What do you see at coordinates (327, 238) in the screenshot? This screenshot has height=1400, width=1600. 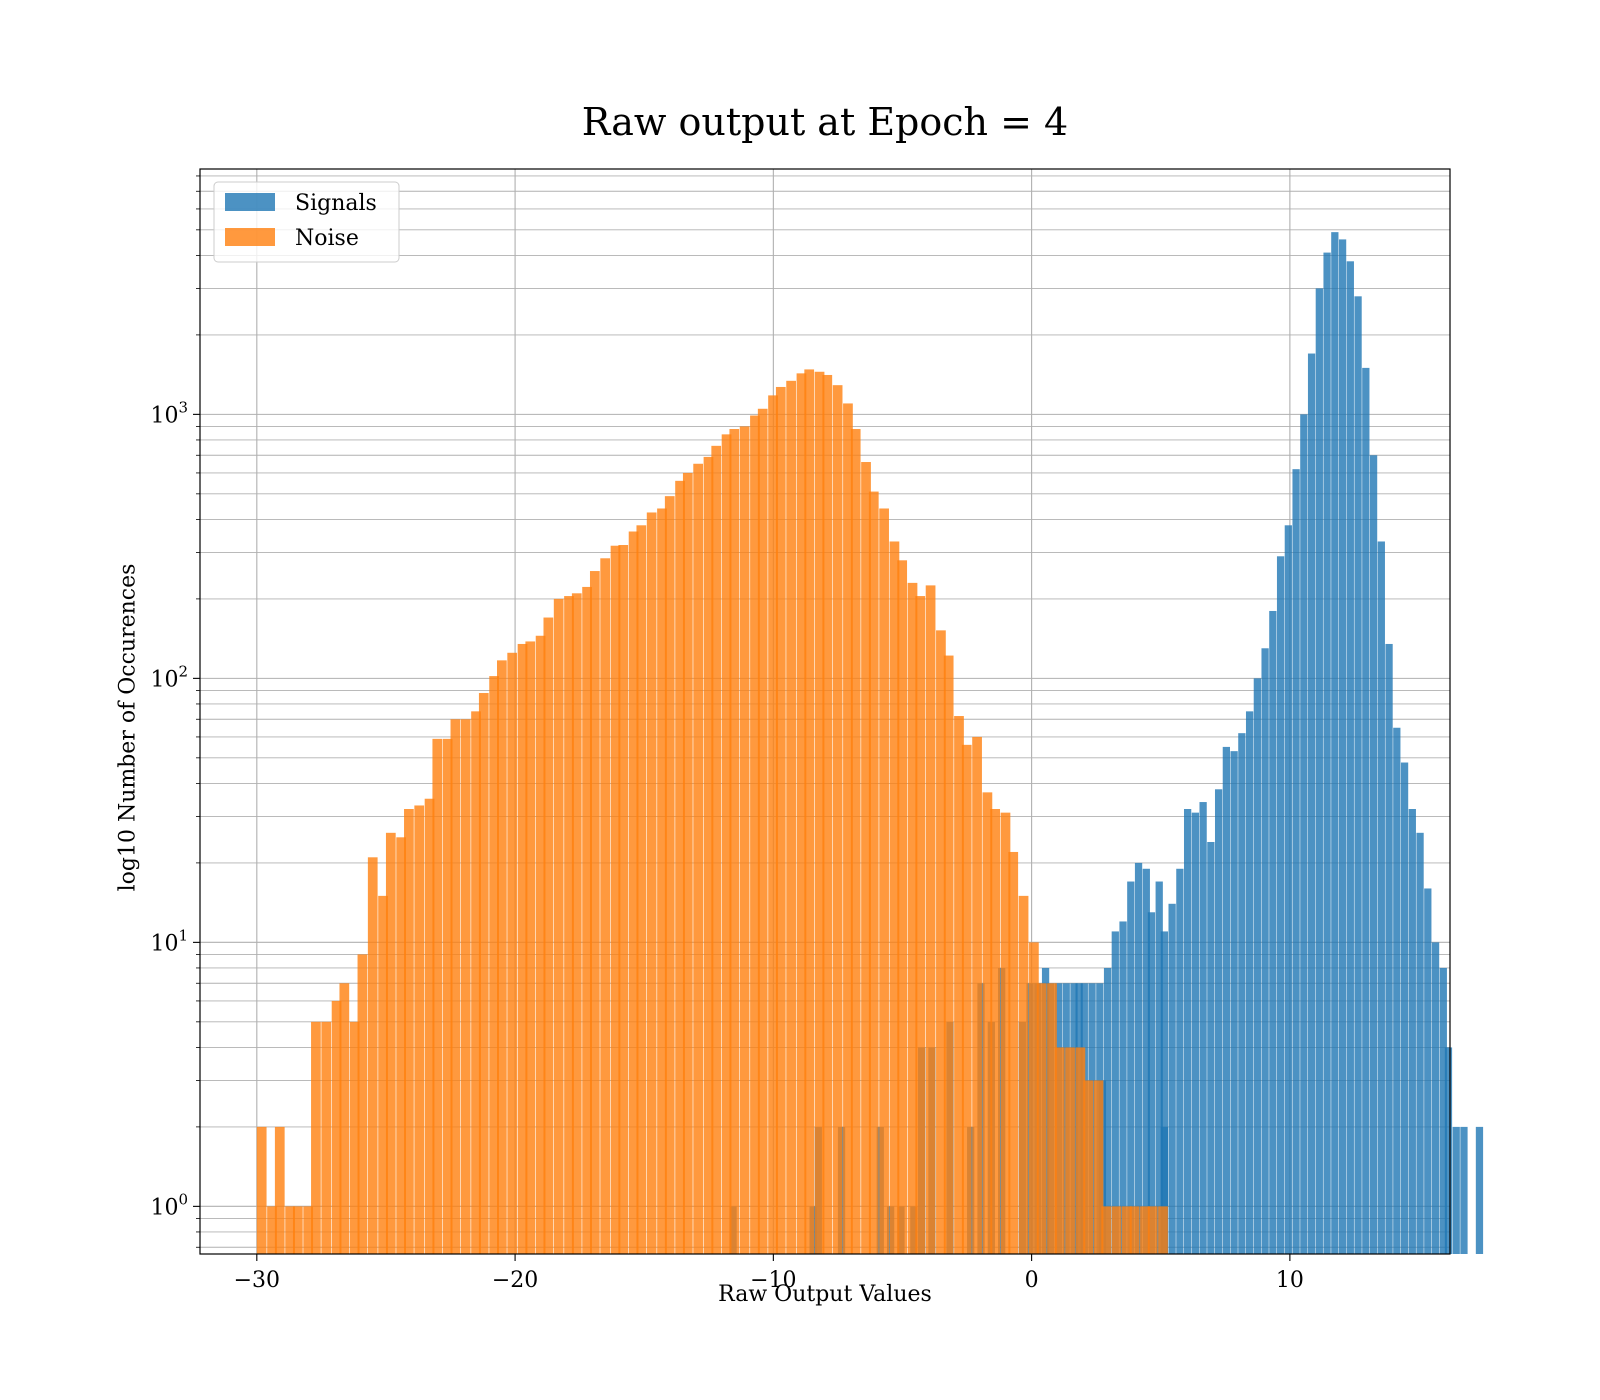 I see `legend-label-noise: Noise` at bounding box center [327, 238].